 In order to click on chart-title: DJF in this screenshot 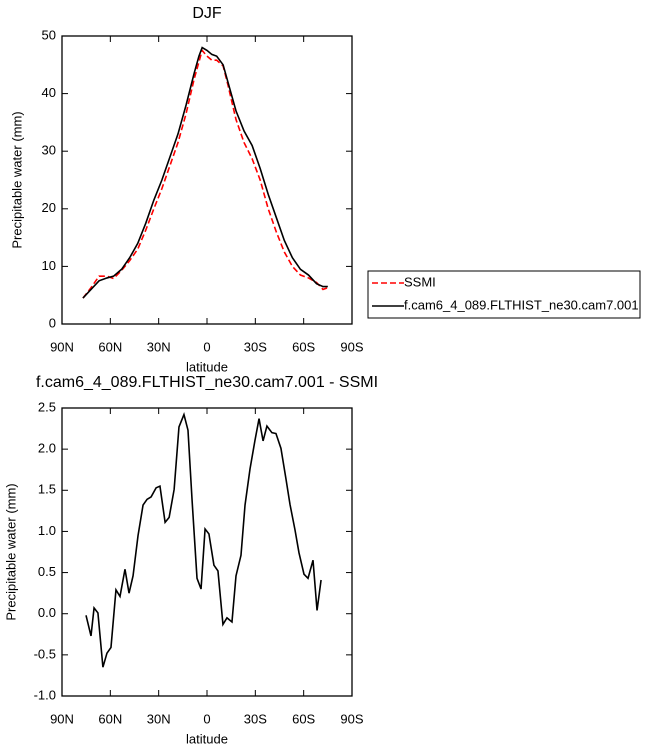, I will do `click(207, 13)`.